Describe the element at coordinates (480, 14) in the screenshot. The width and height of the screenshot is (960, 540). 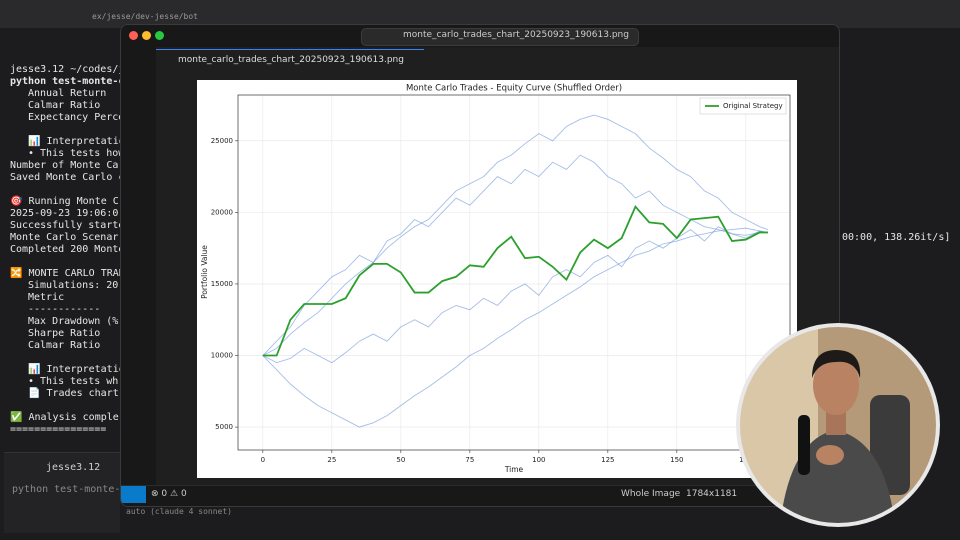
I see `top-bar` at that location.